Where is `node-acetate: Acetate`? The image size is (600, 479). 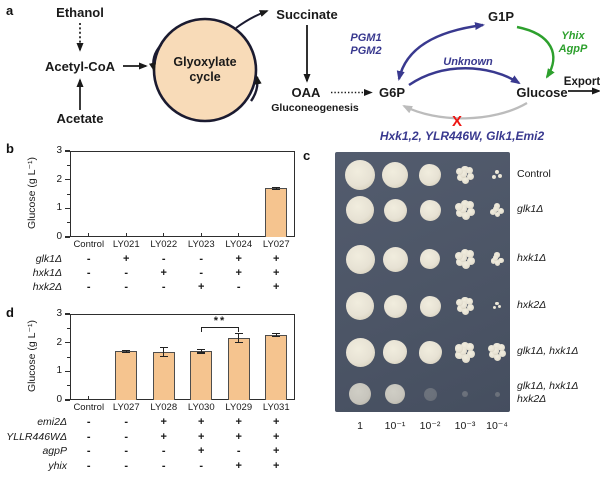
node-acetate: Acetate is located at coordinates (80, 118).